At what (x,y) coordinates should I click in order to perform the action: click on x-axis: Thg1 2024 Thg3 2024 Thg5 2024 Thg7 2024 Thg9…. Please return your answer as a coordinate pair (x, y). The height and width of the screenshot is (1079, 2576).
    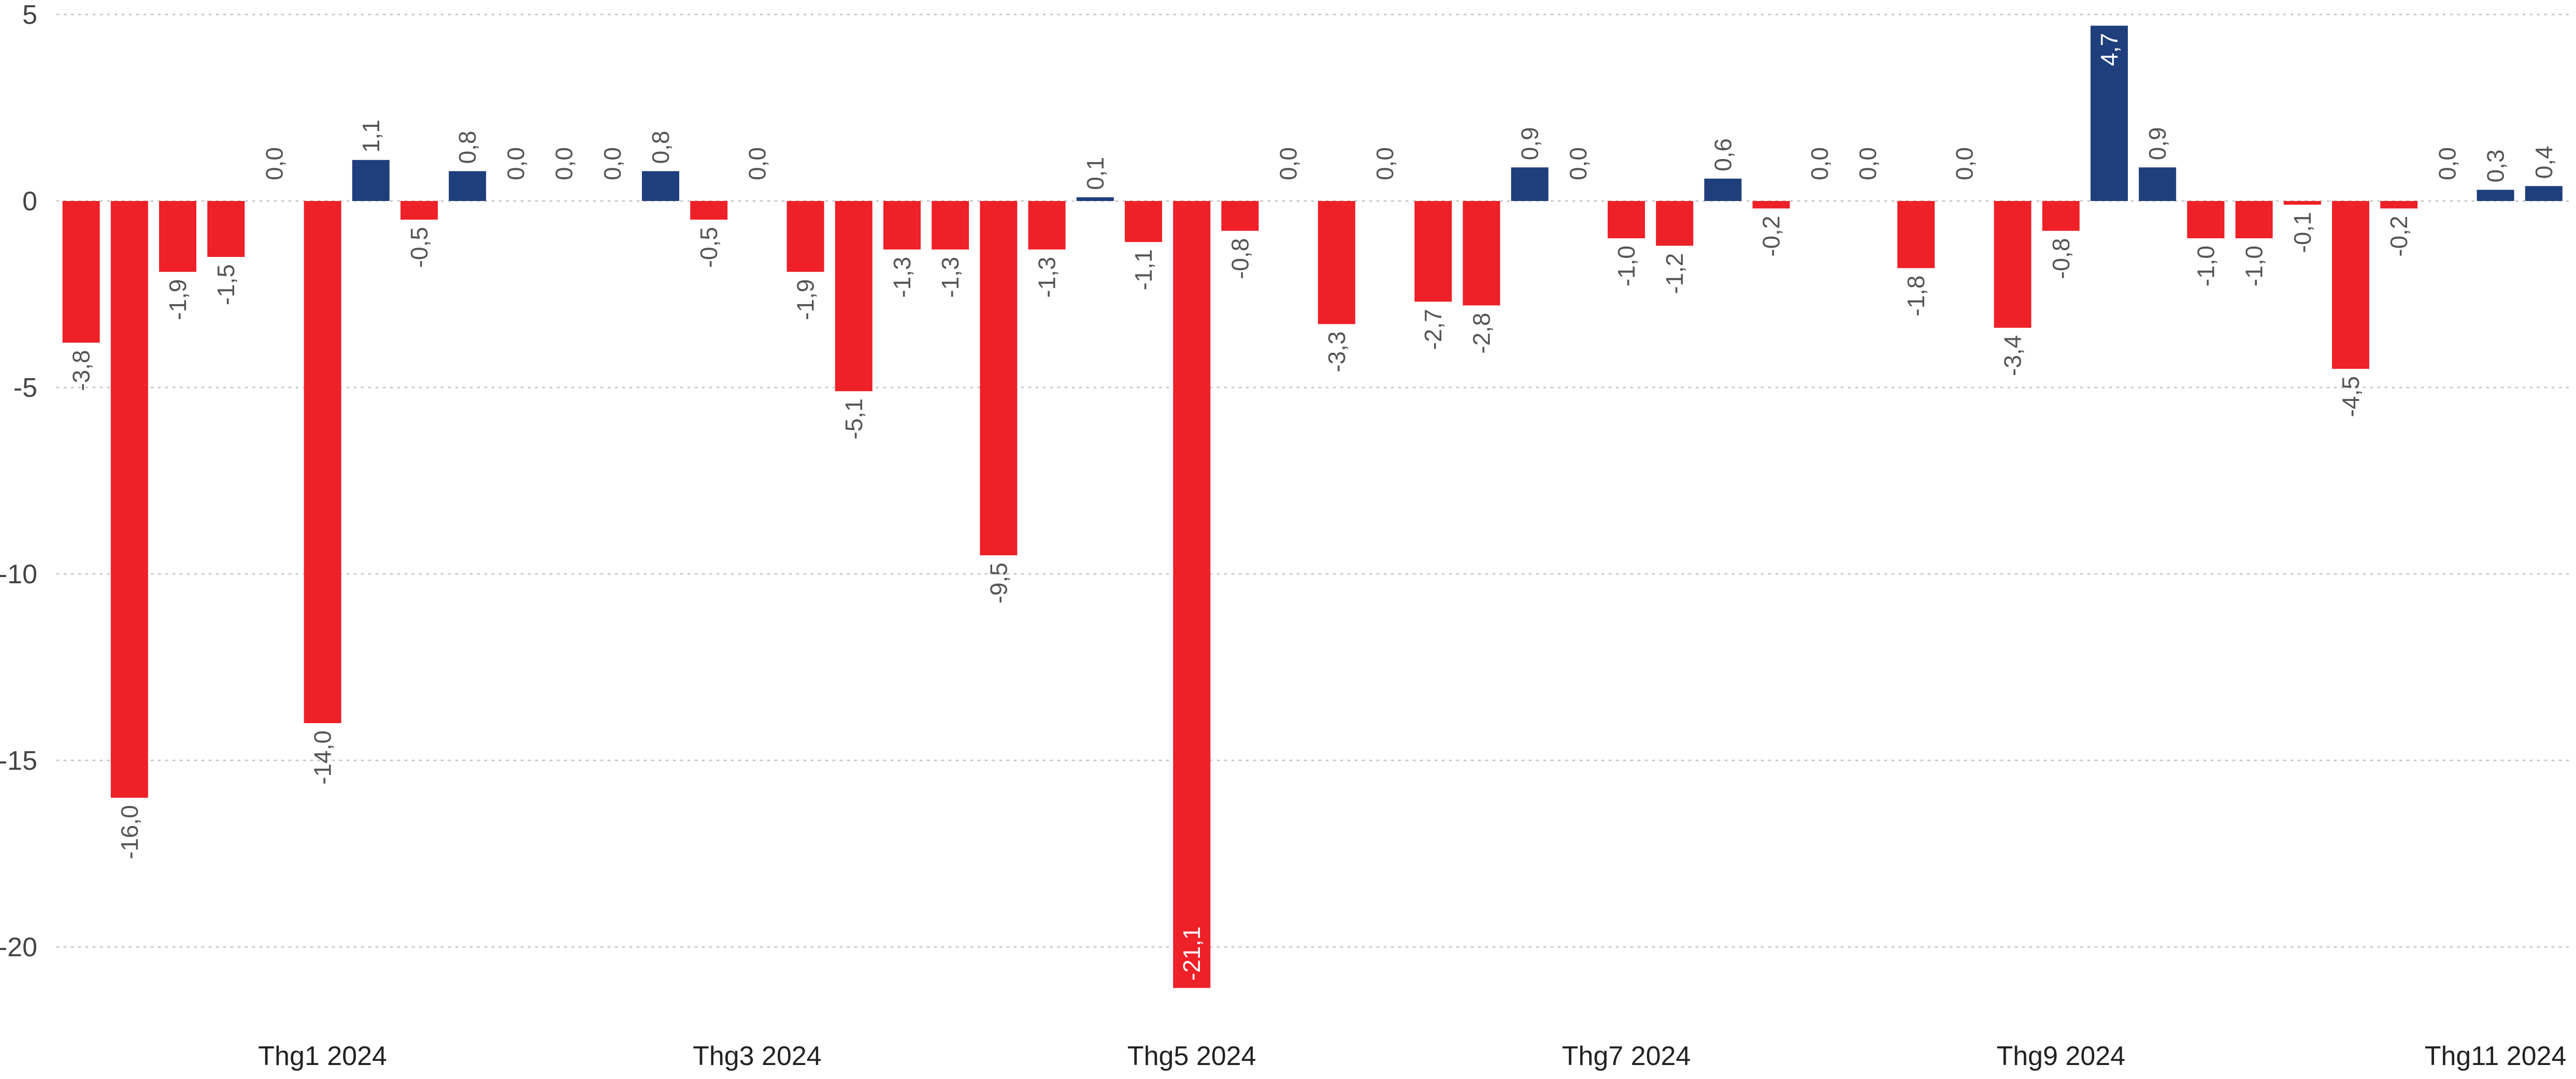
    Looking at the image, I should click on (1412, 1056).